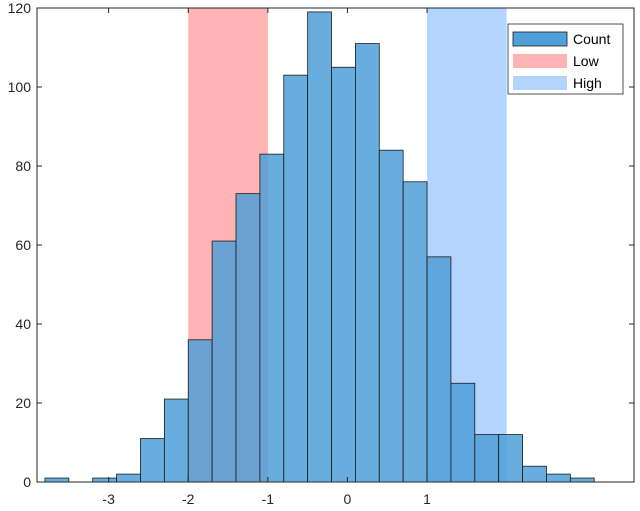  What do you see at coordinates (427, 499) in the screenshot?
I see `x-tick-label: 1` at bounding box center [427, 499].